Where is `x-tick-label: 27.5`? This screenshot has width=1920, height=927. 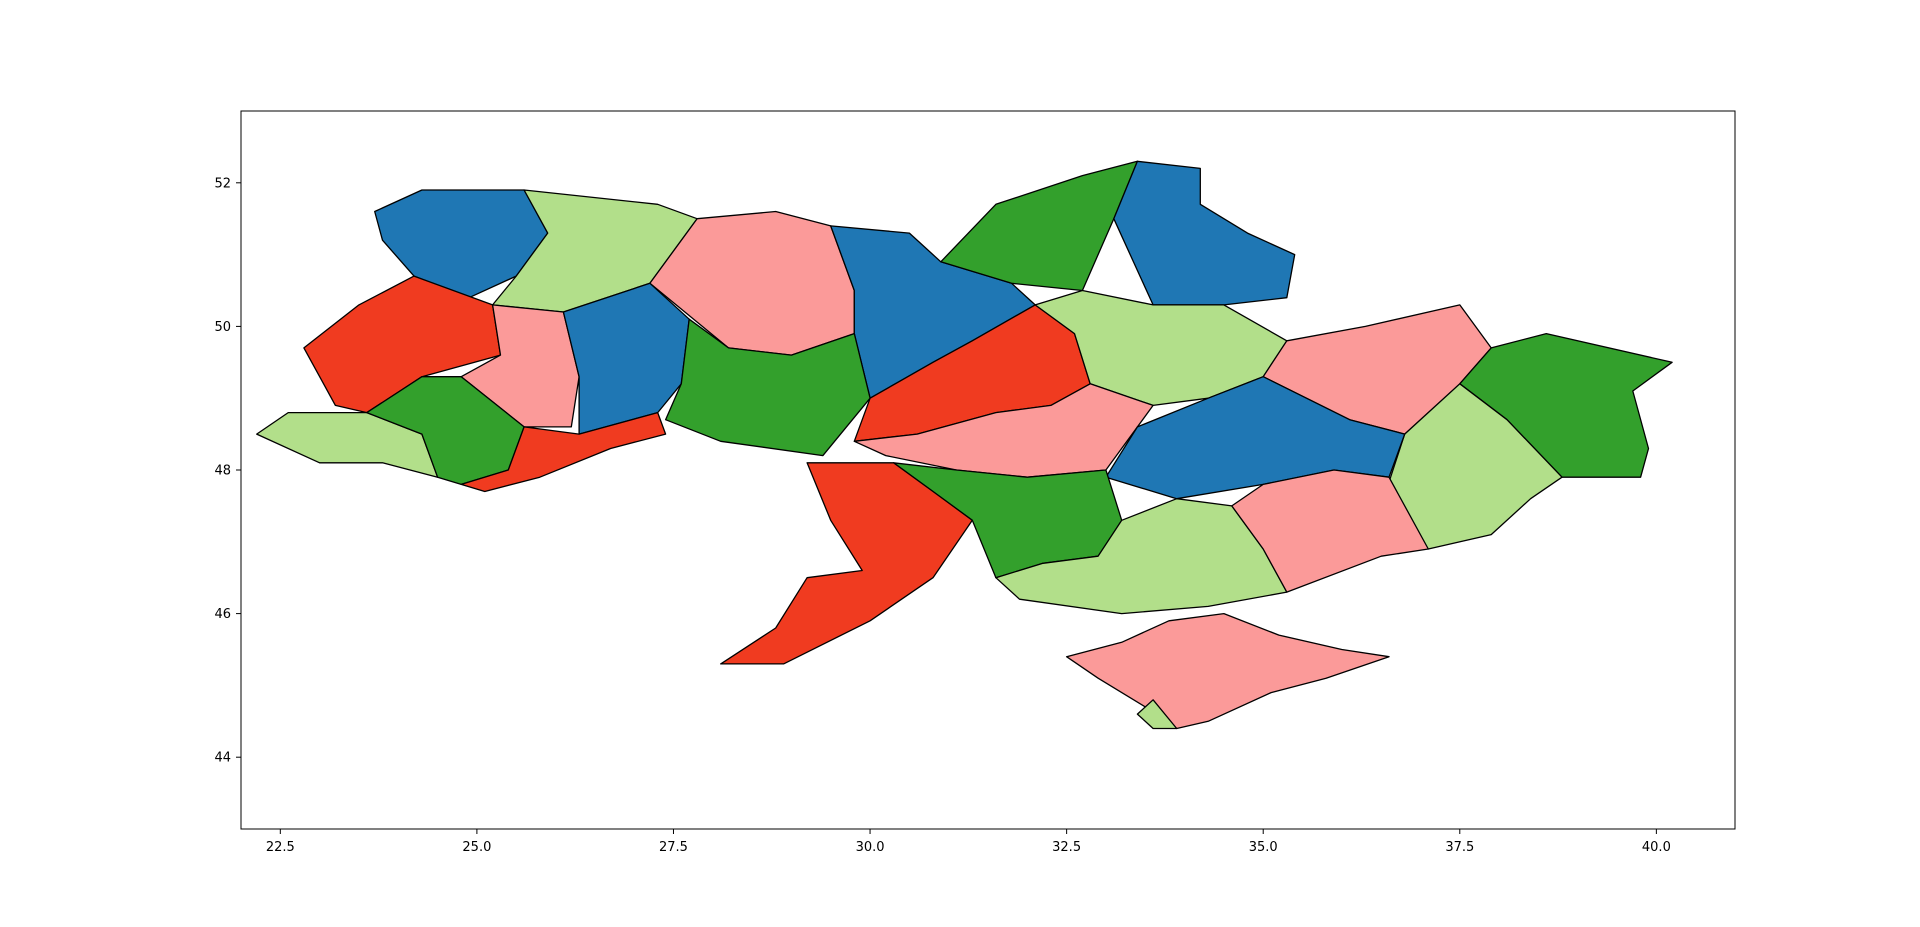
x-tick-label: 27.5 is located at coordinates (673, 847).